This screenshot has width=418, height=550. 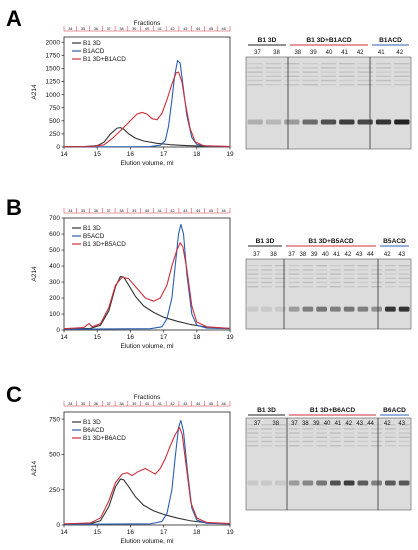 I want to click on fraction-label: 34, so click(x=70, y=211).